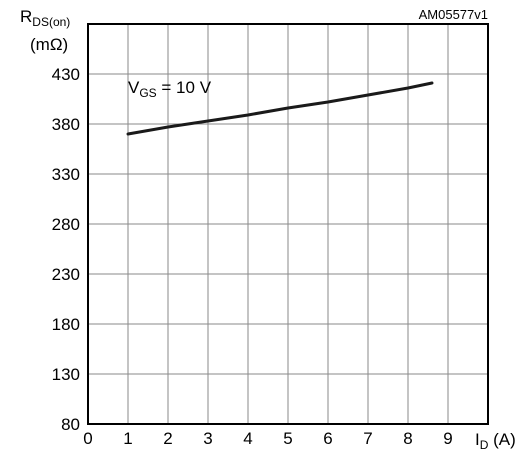  I want to click on x-tick-label: 3, so click(207, 438).